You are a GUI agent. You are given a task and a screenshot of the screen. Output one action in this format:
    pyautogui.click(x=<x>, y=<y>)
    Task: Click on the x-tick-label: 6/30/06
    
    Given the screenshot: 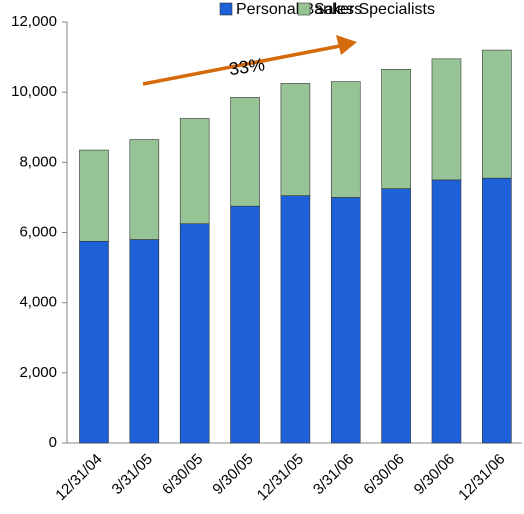 What is the action you would take?
    pyautogui.click(x=383, y=474)
    